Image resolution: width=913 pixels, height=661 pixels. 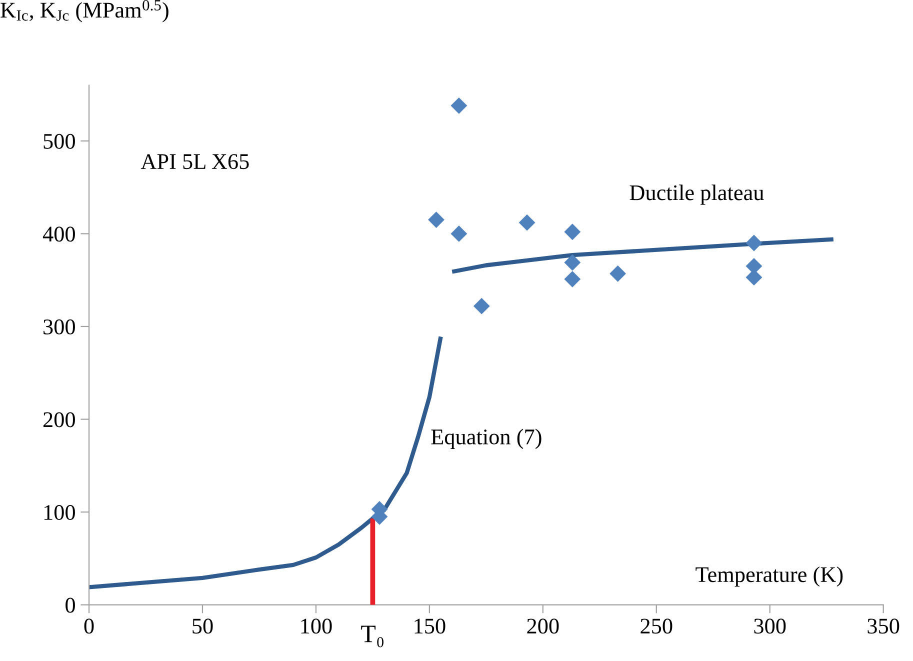 I want to click on y-tick-label: 0, so click(x=70, y=605).